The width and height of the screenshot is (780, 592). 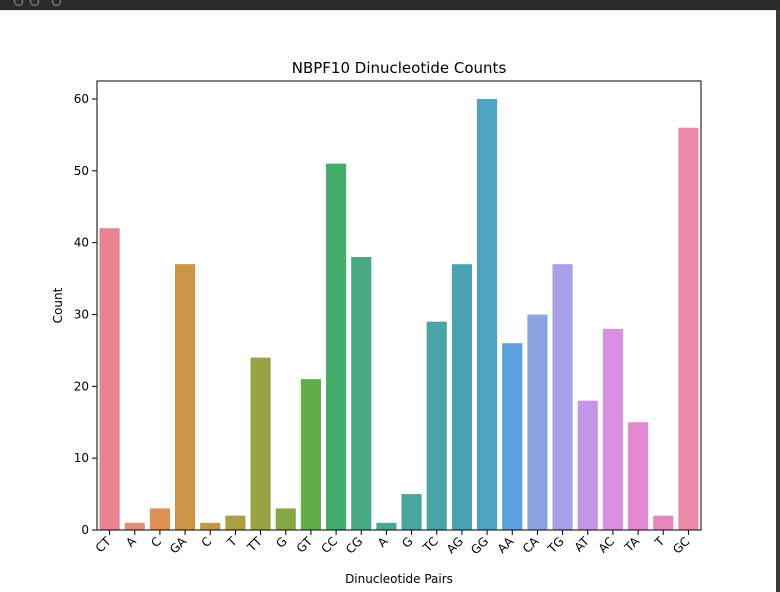 I want to click on x-tick-label: TC, so click(x=430, y=544).